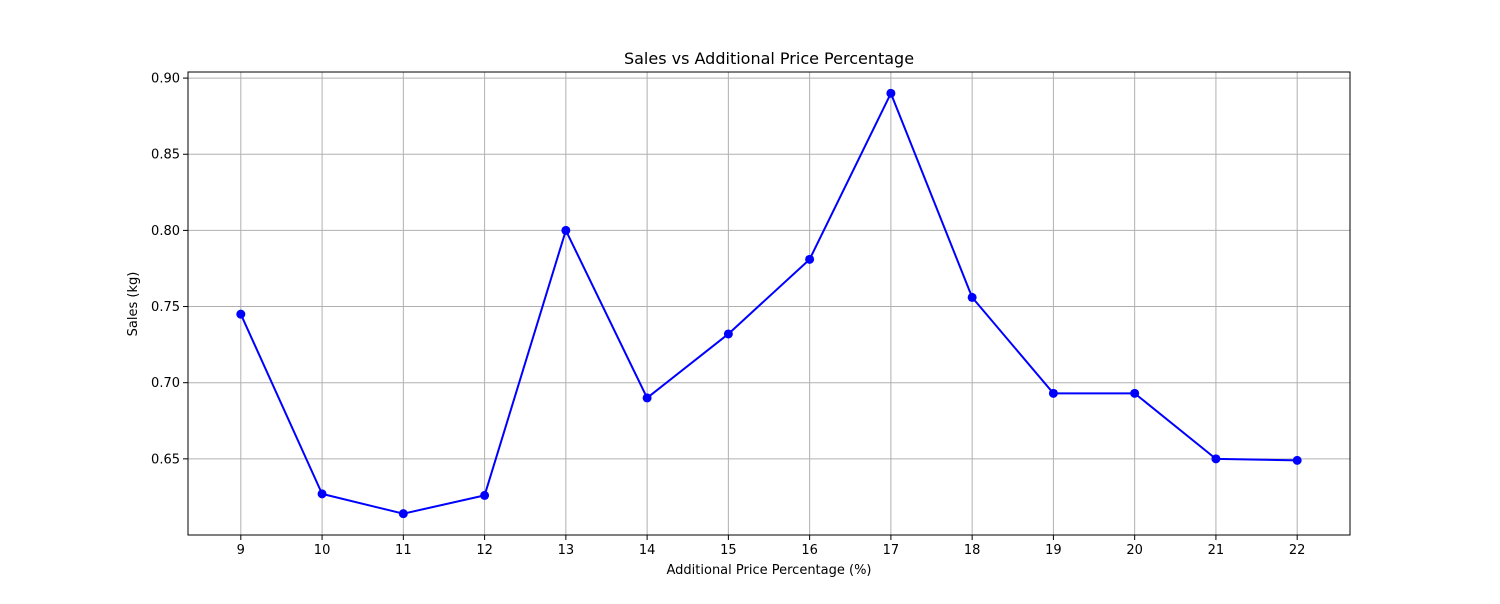 The width and height of the screenshot is (1500, 604). What do you see at coordinates (769, 58) in the screenshot?
I see `chart-title: Sales vs Additional Price Percentage` at bounding box center [769, 58].